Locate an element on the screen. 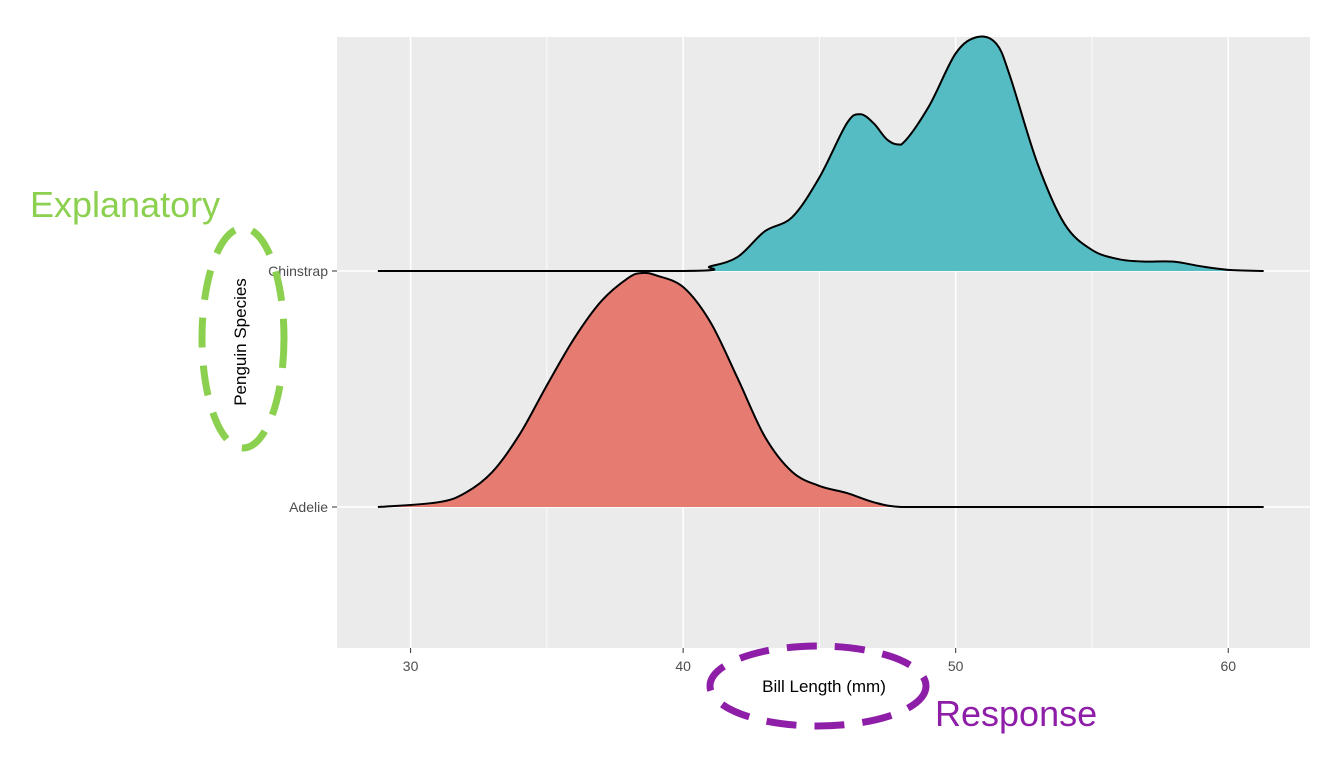  x-tick-label: 40 is located at coordinates (683, 666).